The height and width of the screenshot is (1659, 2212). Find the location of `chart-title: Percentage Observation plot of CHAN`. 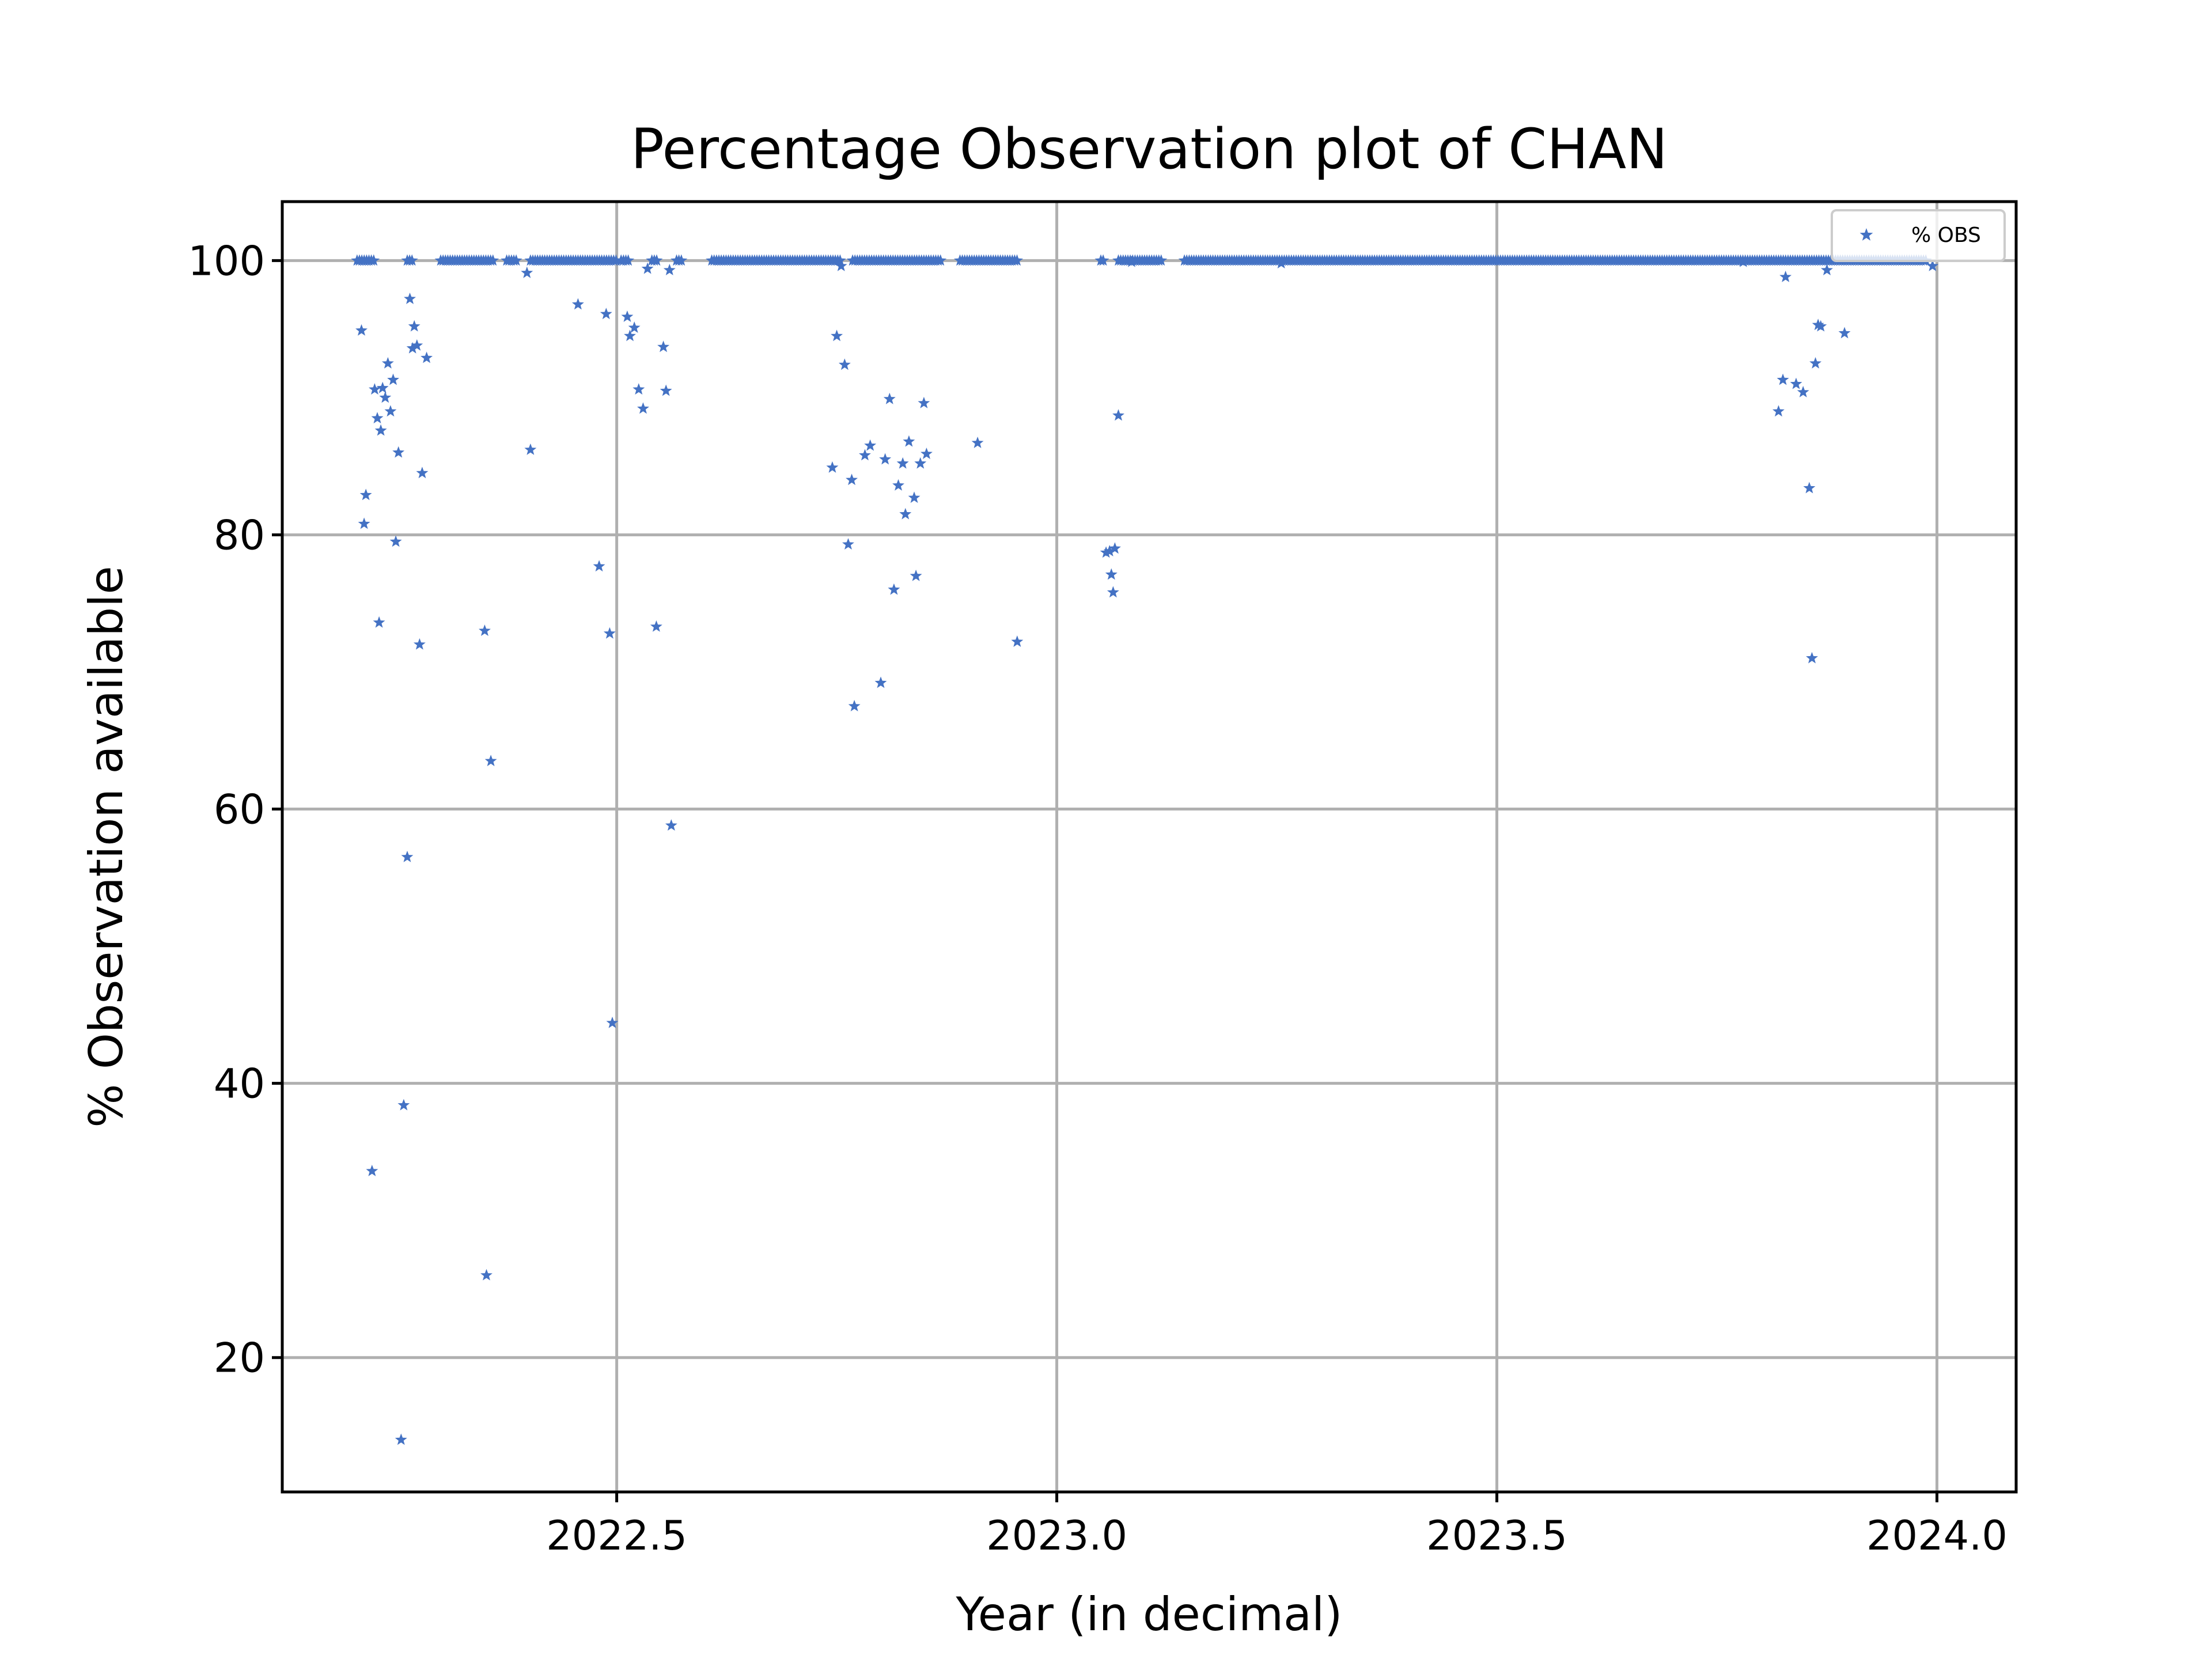

chart-title: Percentage Observation plot of CHAN is located at coordinates (1149, 149).